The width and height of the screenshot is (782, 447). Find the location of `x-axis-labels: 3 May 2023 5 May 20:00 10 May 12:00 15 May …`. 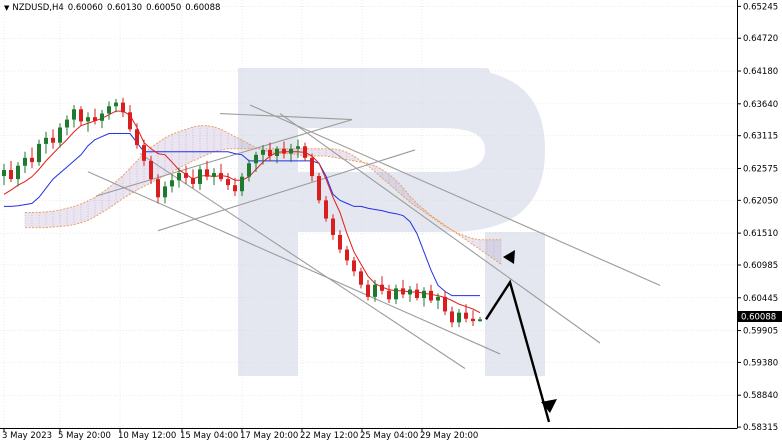

x-axis-labels: 3 May 2023 5 May 20:00 10 May 12:00 15 May … is located at coordinates (240, 434).